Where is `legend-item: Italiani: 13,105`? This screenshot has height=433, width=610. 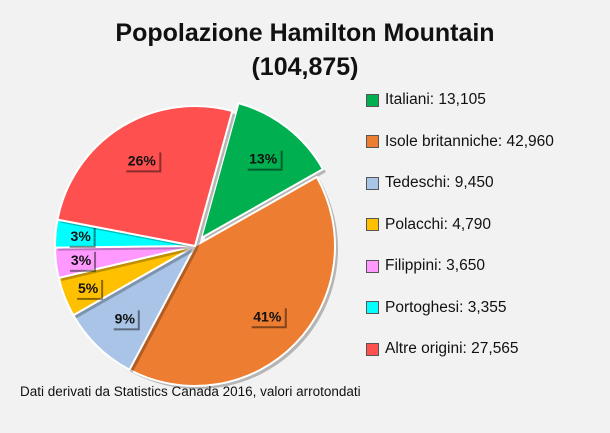 legend-item: Italiani: 13,105 is located at coordinates (486, 100).